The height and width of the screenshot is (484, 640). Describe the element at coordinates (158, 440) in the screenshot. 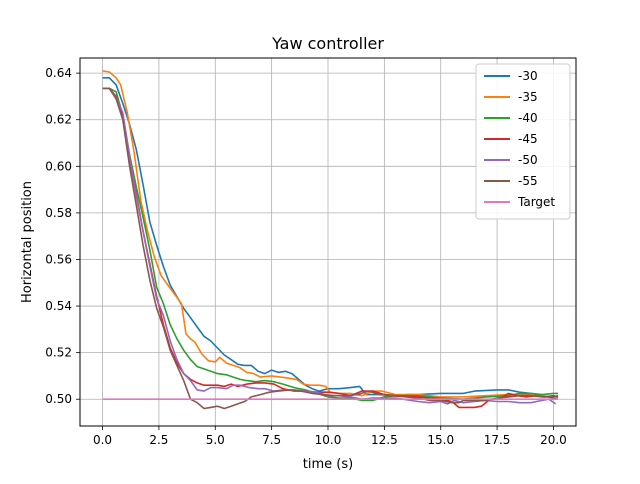

I see `x-tick-label: 2.5` at that location.